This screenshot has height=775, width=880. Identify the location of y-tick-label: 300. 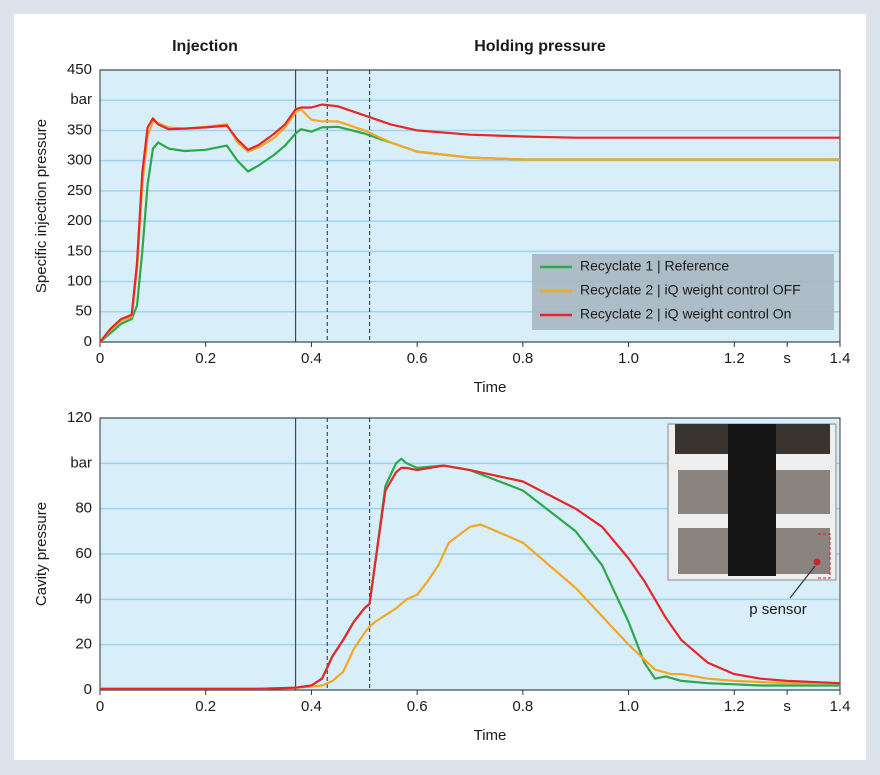
(79, 160).